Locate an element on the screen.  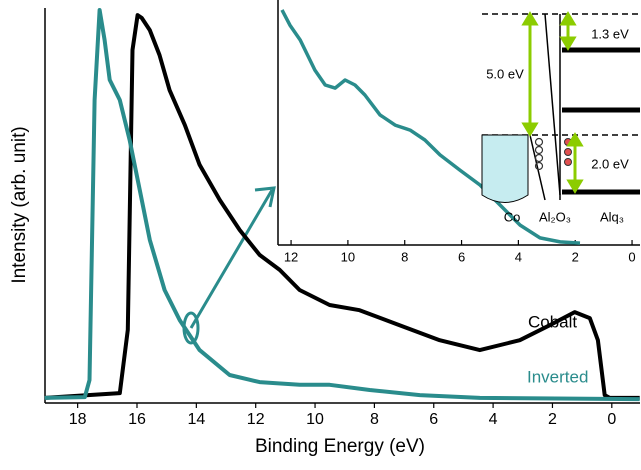
arrow-line is located at coordinates (231, 259).